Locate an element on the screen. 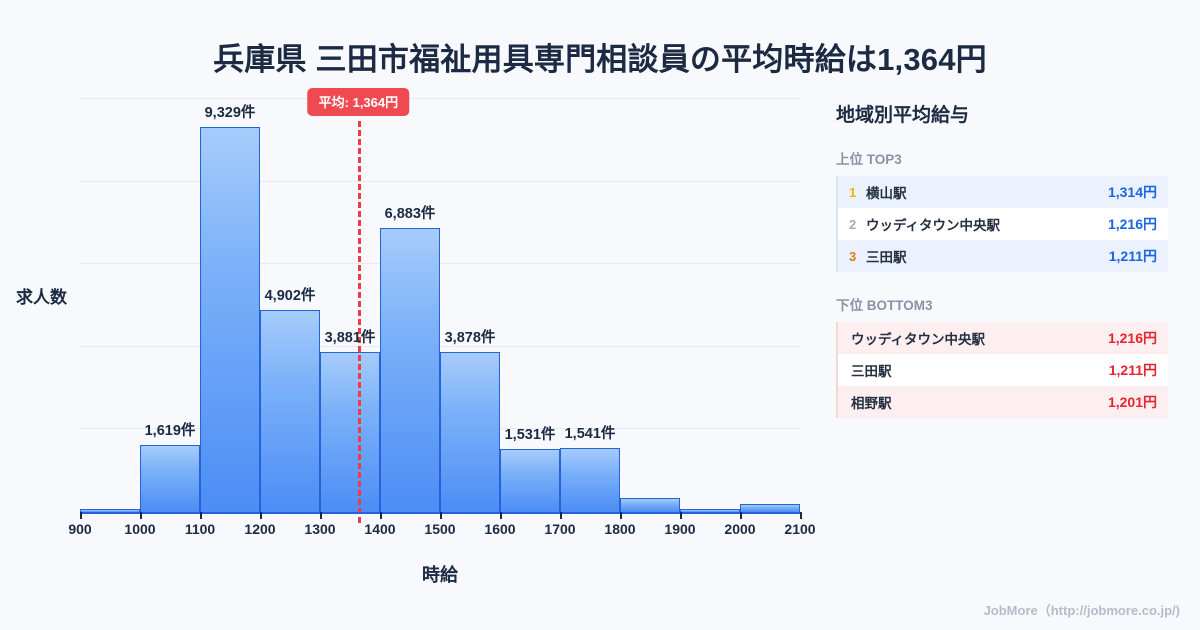 Image resolution: width=1200 pixels, height=630 pixels. average-badge: 平均: 1,364円 is located at coordinates (358, 102).